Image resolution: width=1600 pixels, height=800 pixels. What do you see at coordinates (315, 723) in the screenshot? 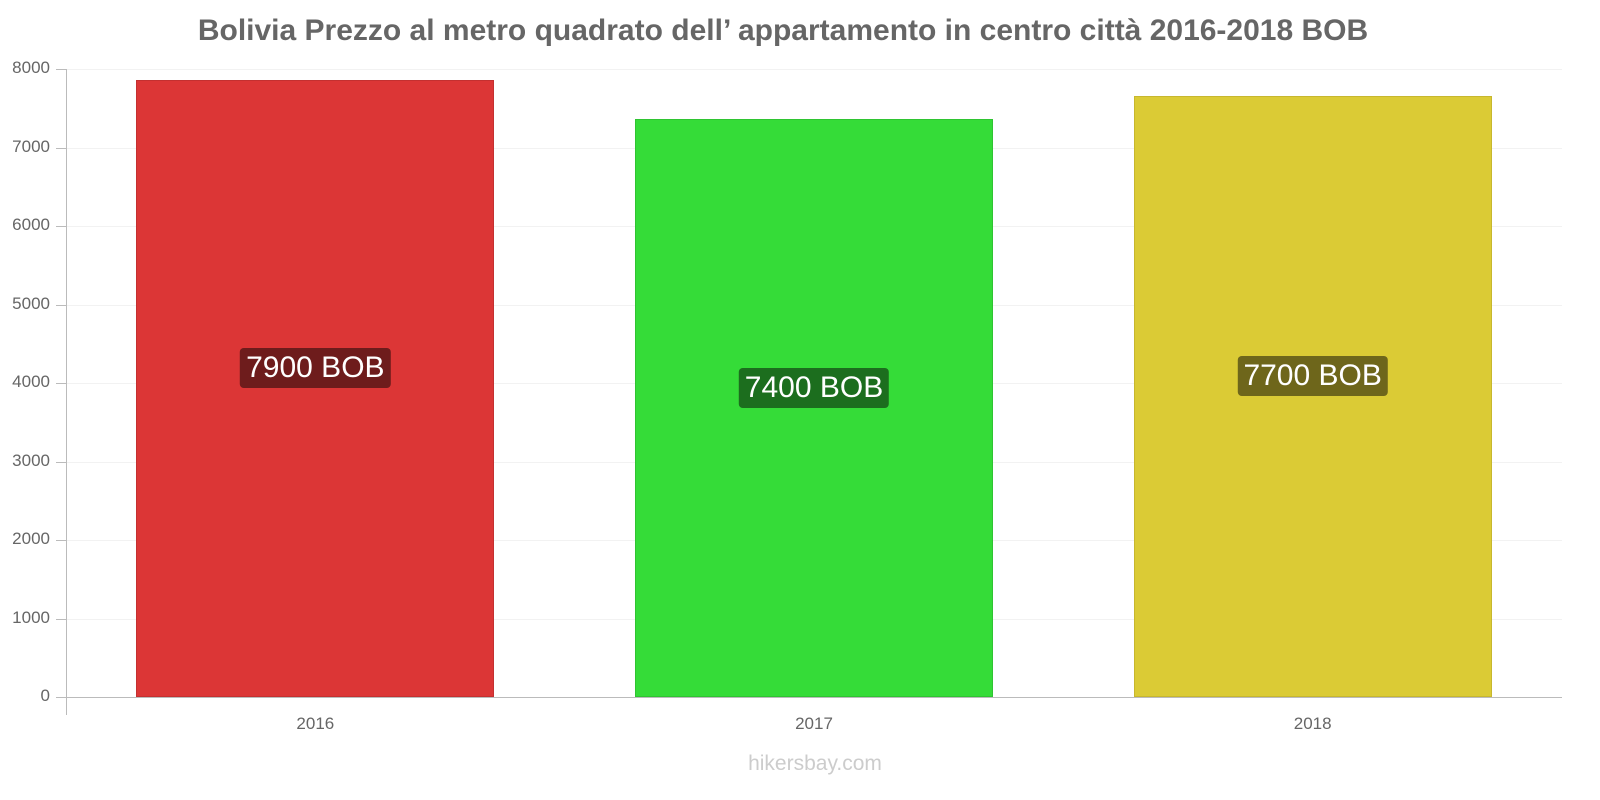
I see `x-tick-label: 2016` at bounding box center [315, 723].